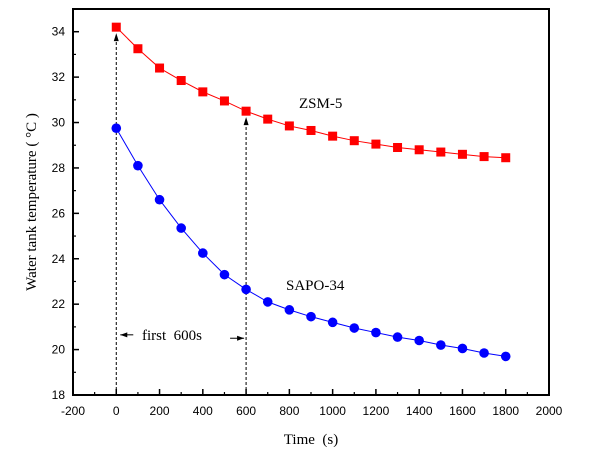  I want to click on y-tick-label: 30, so click(59, 123).